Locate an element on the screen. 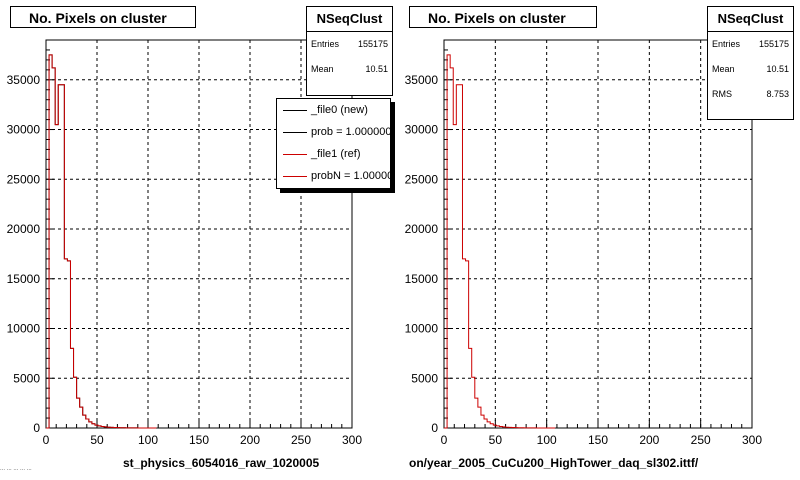 The image size is (800, 480). right-title: No. Pixels on cluster is located at coordinates (497, 18).